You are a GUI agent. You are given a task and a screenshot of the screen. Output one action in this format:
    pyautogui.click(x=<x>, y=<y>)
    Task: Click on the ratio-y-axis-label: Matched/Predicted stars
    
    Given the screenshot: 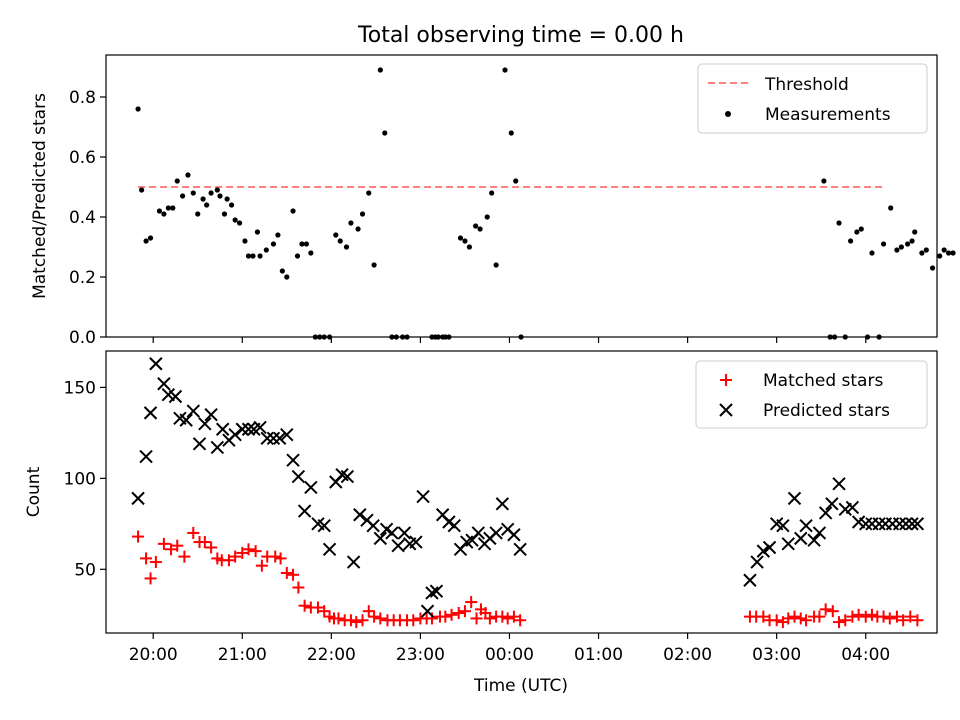 What is the action you would take?
    pyautogui.click(x=40, y=196)
    